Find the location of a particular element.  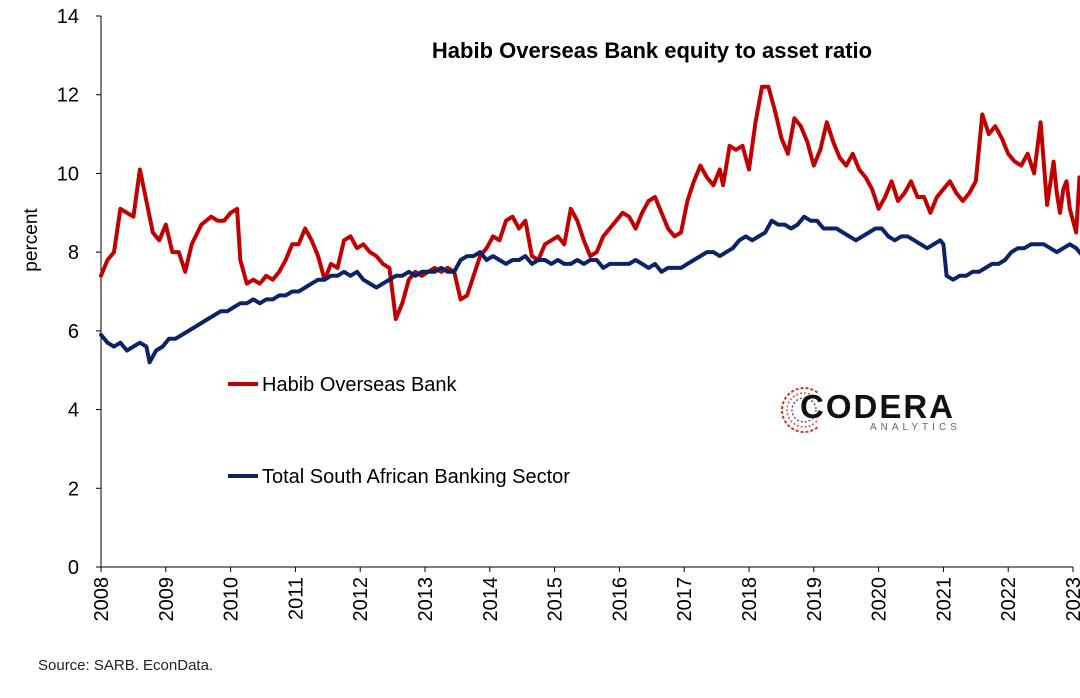

y-tick-label: 2 is located at coordinates (73, 489).